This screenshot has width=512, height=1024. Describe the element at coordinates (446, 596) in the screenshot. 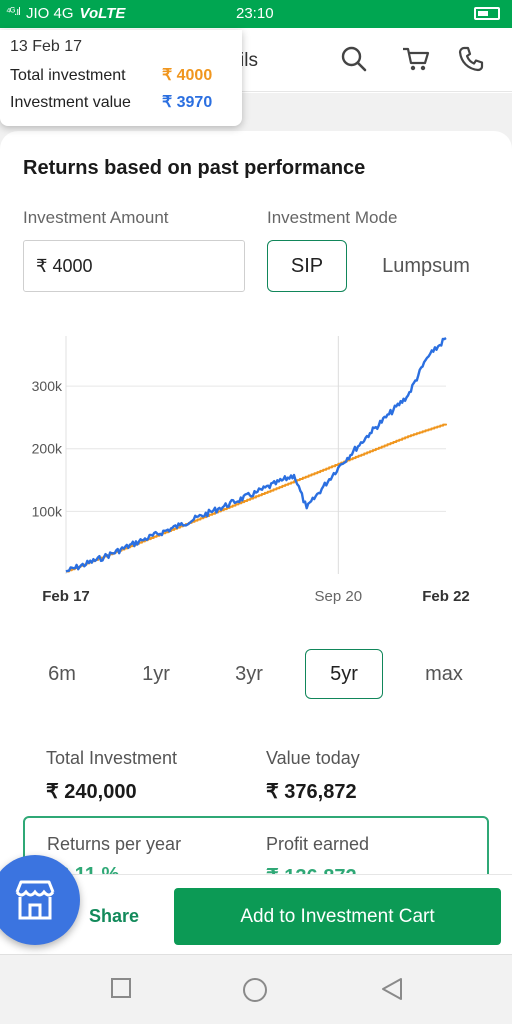

I see `x-tick-label: Feb 22` at that location.